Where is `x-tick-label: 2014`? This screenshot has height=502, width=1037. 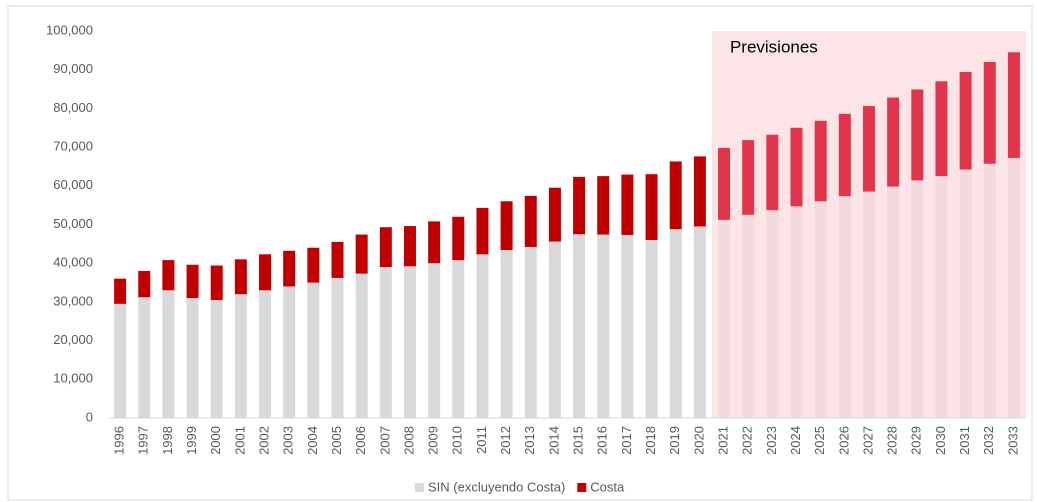
x-tick-label: 2014 is located at coordinates (553, 440).